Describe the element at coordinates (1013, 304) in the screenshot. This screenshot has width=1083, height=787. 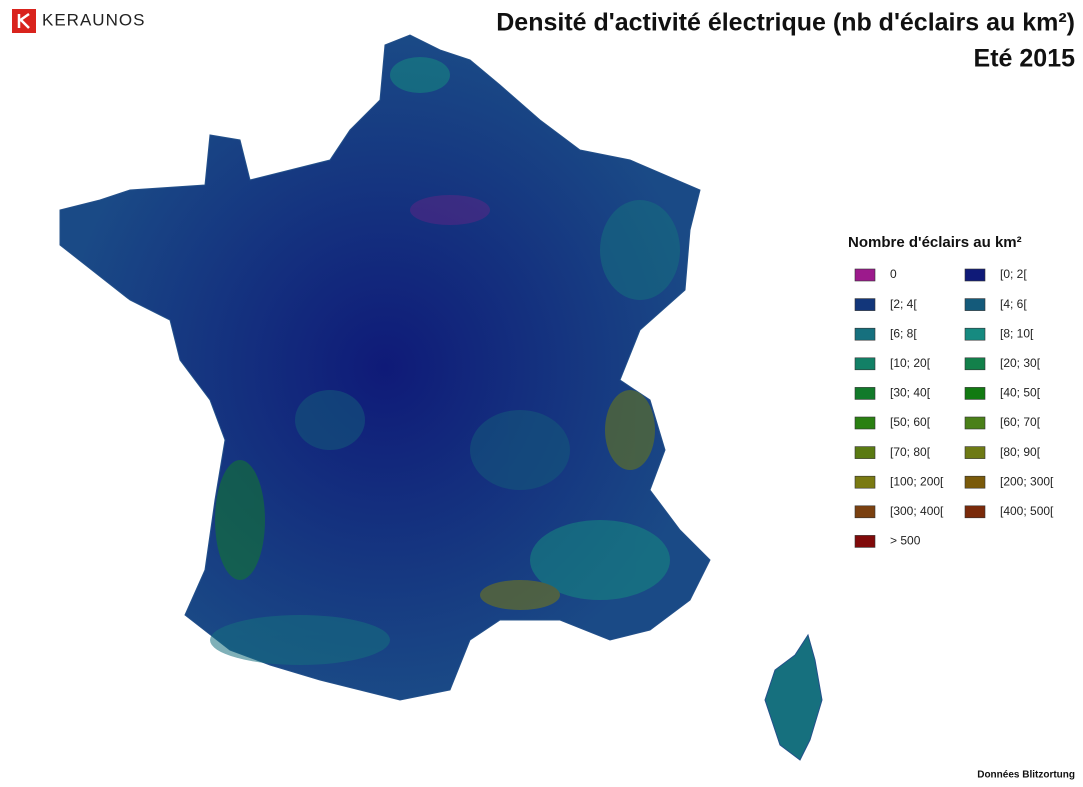
I see `legend-label: [4; 6[` at that location.